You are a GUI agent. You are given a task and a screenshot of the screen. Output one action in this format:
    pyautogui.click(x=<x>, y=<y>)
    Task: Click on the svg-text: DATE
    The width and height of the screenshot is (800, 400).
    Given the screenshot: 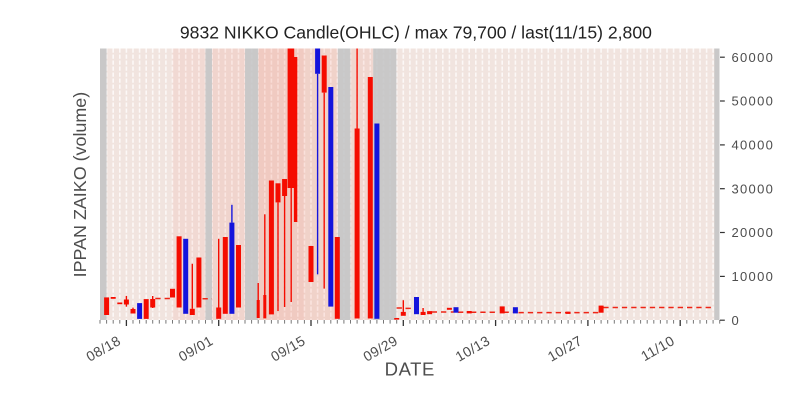 What is the action you would take?
    pyautogui.click(x=410, y=369)
    